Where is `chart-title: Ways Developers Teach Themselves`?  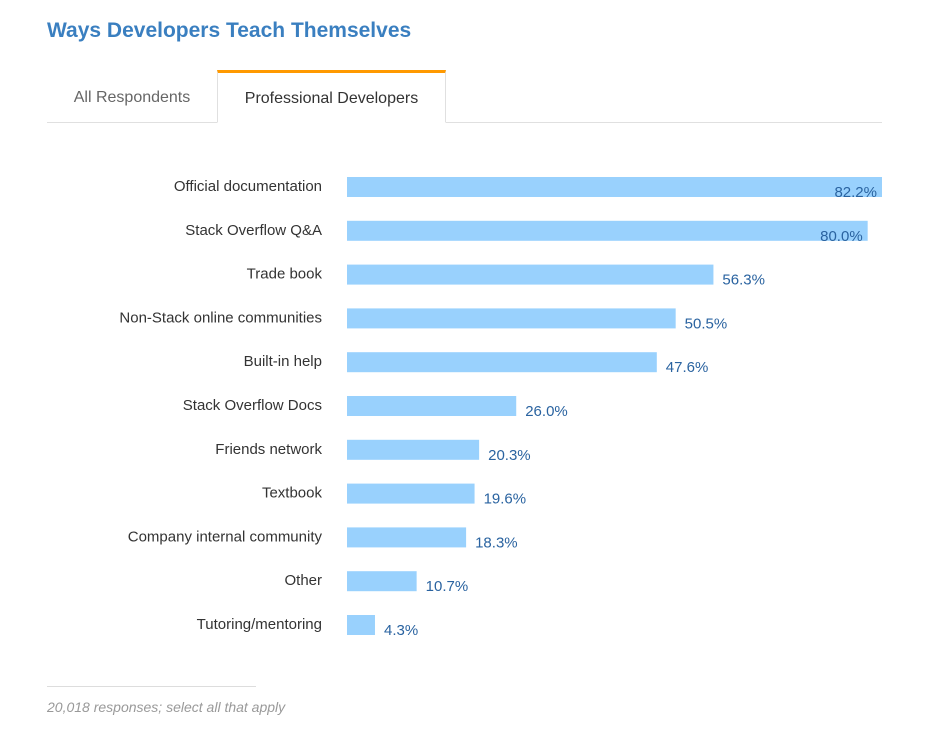 chart-title: Ways Developers Teach Themselves is located at coordinates (229, 30).